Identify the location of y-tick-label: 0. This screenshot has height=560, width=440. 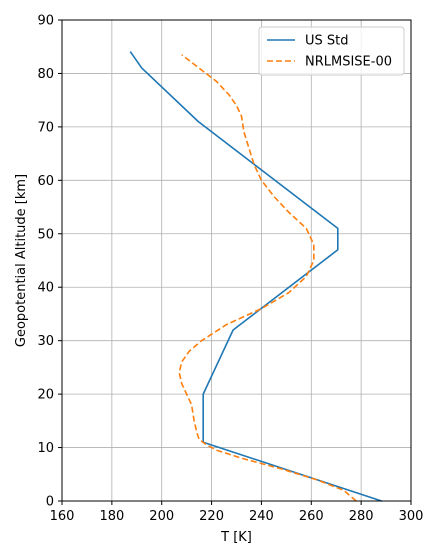
(50, 502).